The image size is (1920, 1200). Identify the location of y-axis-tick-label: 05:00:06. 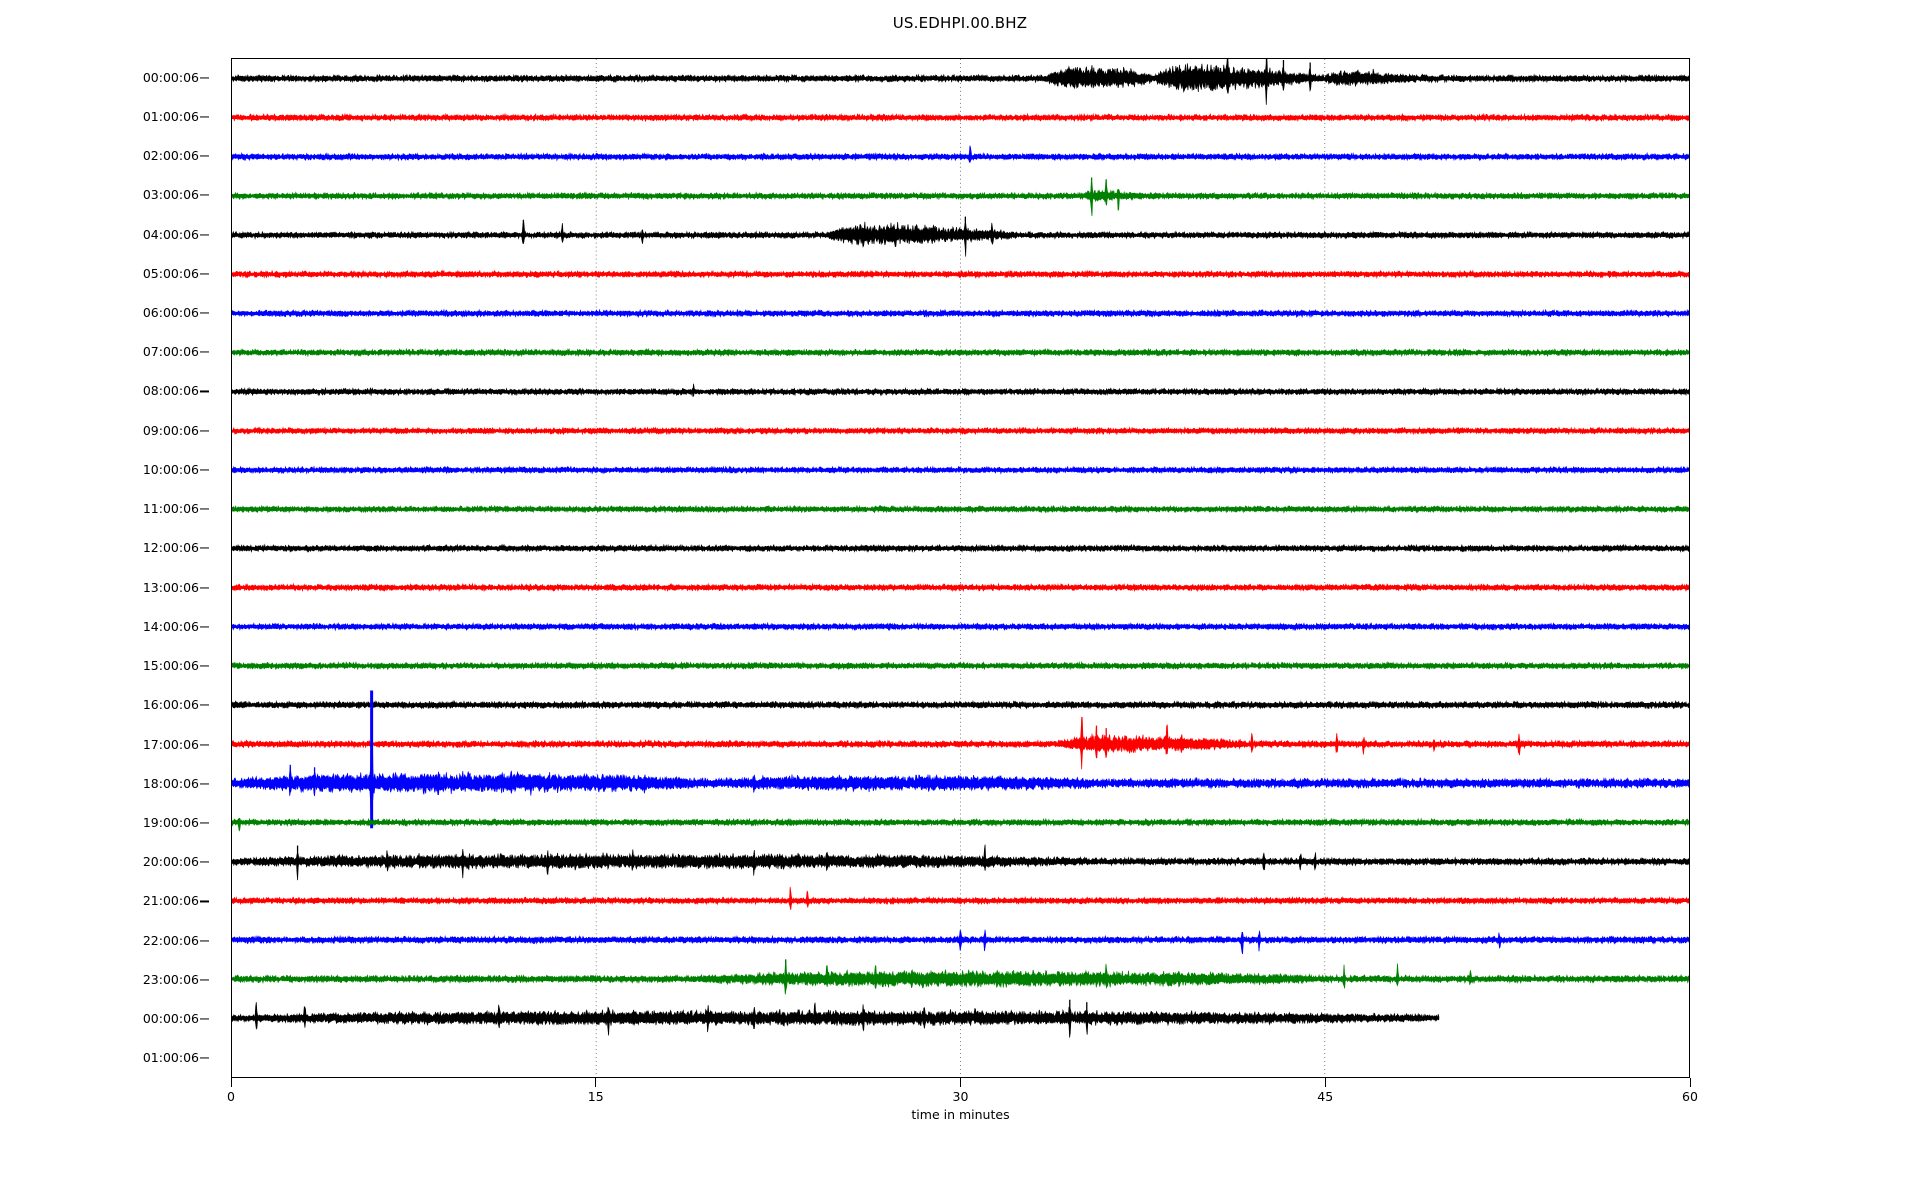
(170, 273).